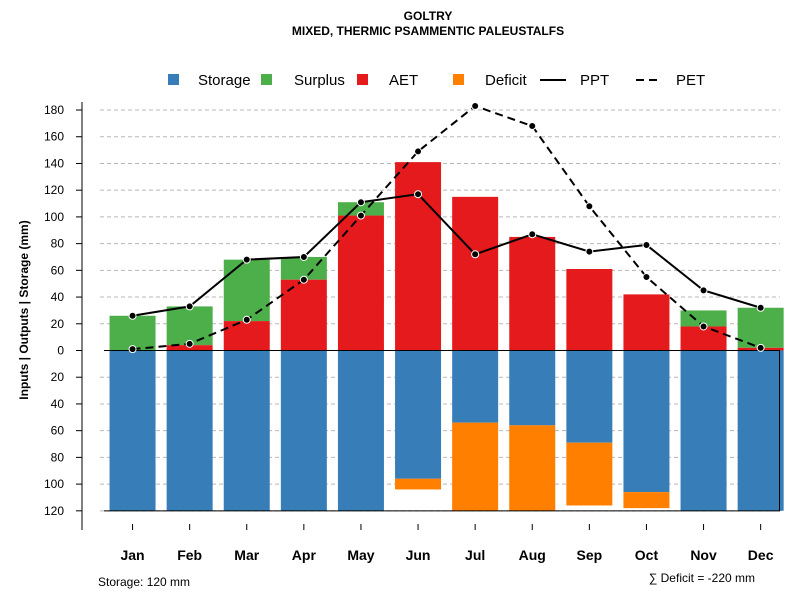  I want to click on legend-swatch-storage, so click(173, 79).